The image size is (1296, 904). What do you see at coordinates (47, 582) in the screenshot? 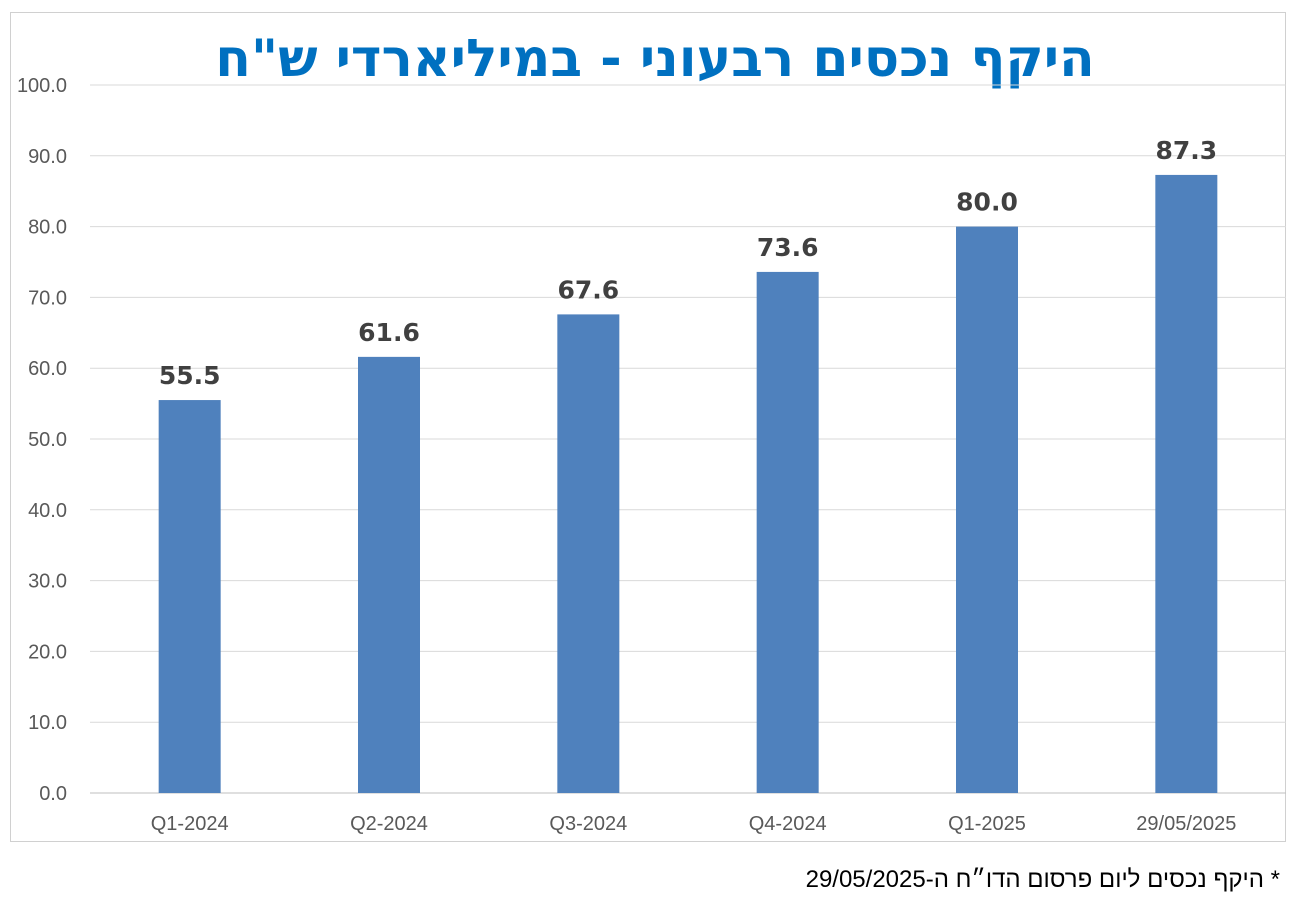
I see `y-tick-label: 30.0` at bounding box center [47, 582].